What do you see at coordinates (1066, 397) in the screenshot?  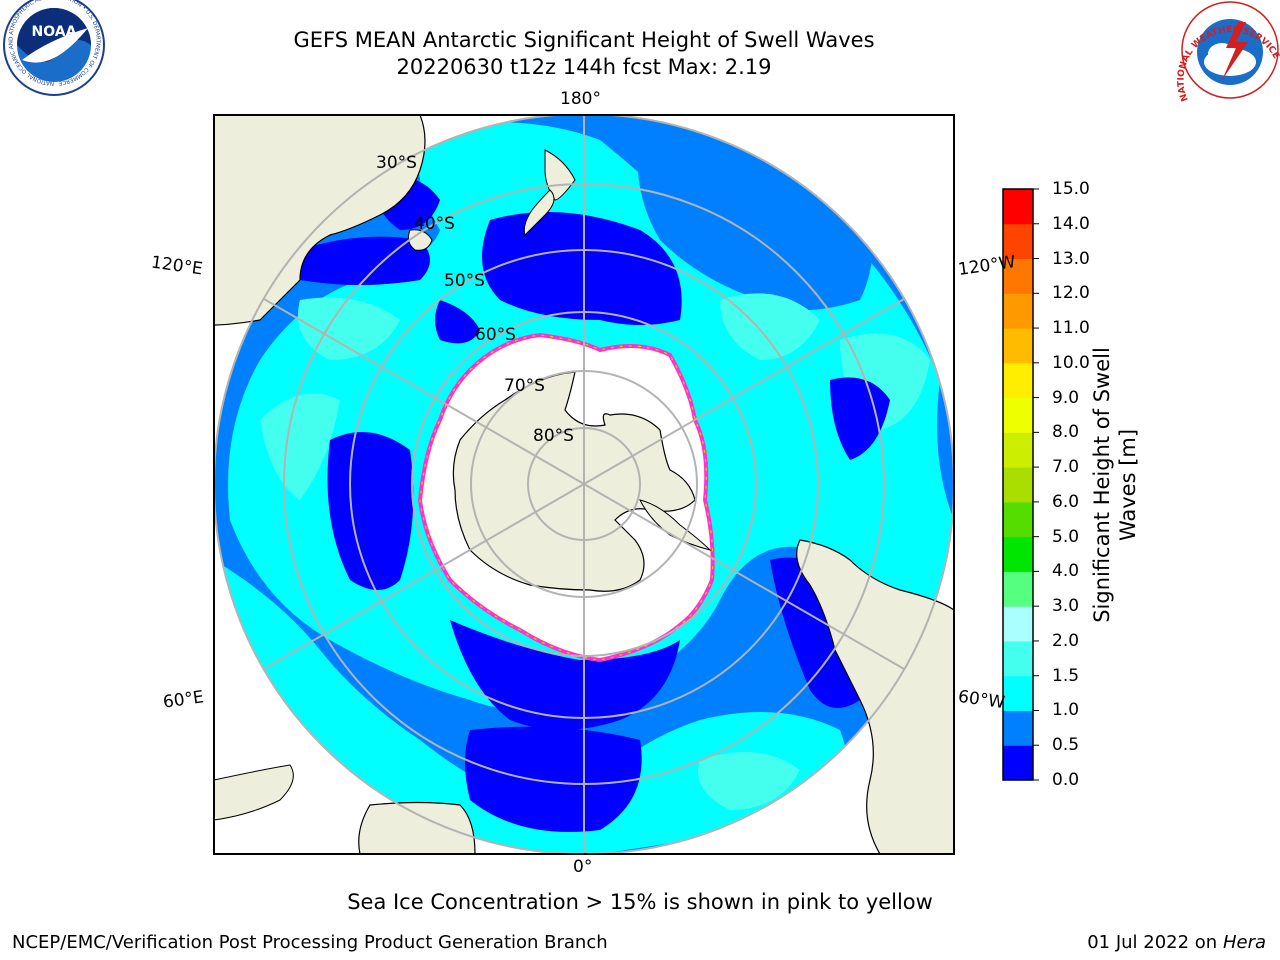 I see `colorbar-tick-label: 9.0` at bounding box center [1066, 397].